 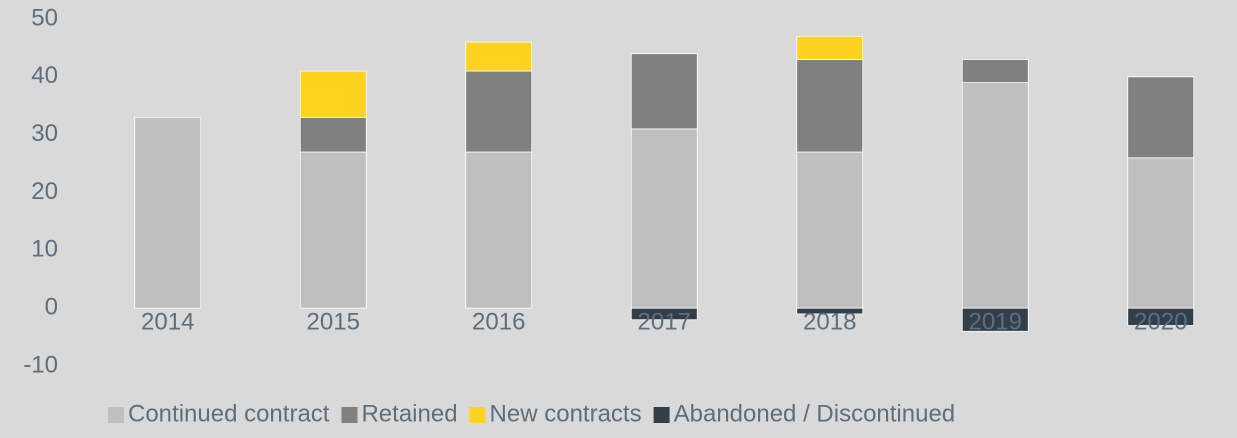 I want to click on x-tick-label: 2019, so click(x=995, y=322).